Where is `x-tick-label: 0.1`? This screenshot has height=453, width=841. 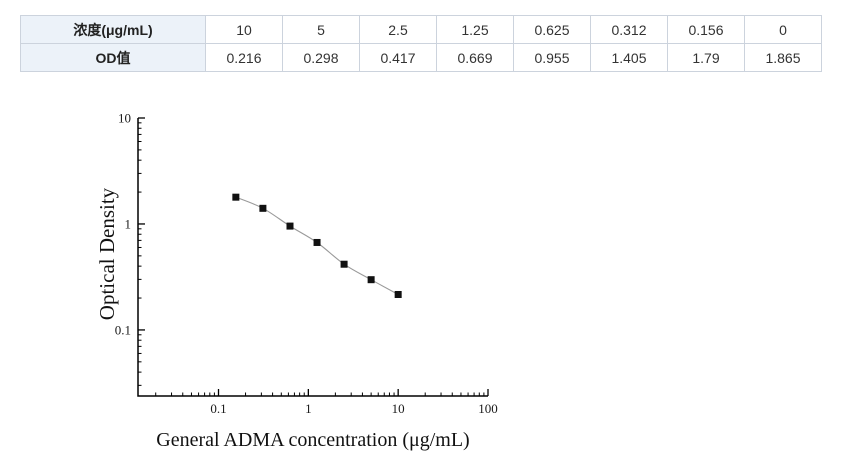 x-tick-label: 0.1 is located at coordinates (218, 408).